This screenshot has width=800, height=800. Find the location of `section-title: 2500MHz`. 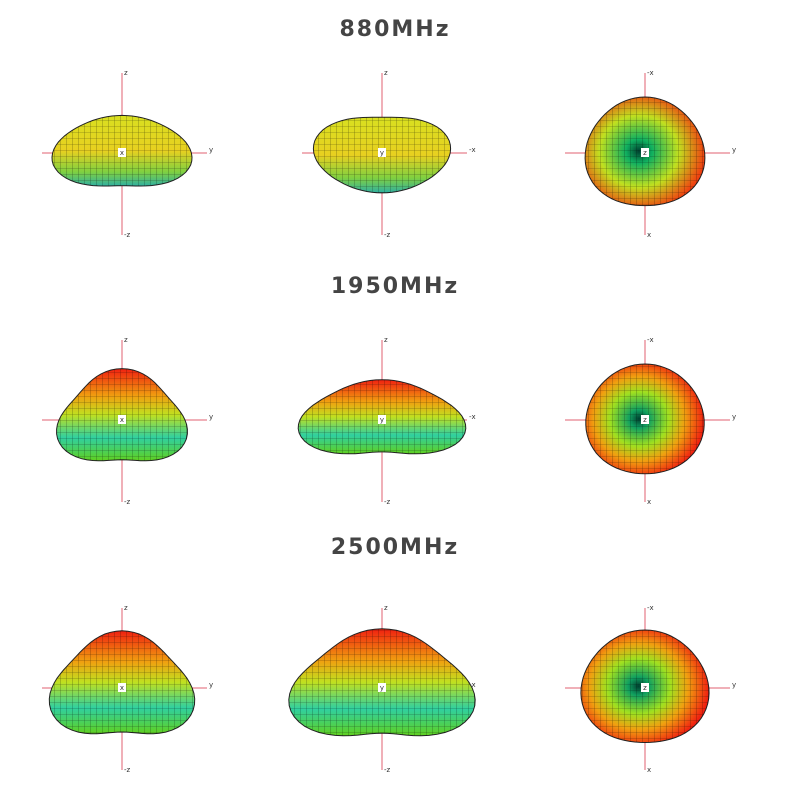

section-title: 2500MHz is located at coordinates (395, 547).